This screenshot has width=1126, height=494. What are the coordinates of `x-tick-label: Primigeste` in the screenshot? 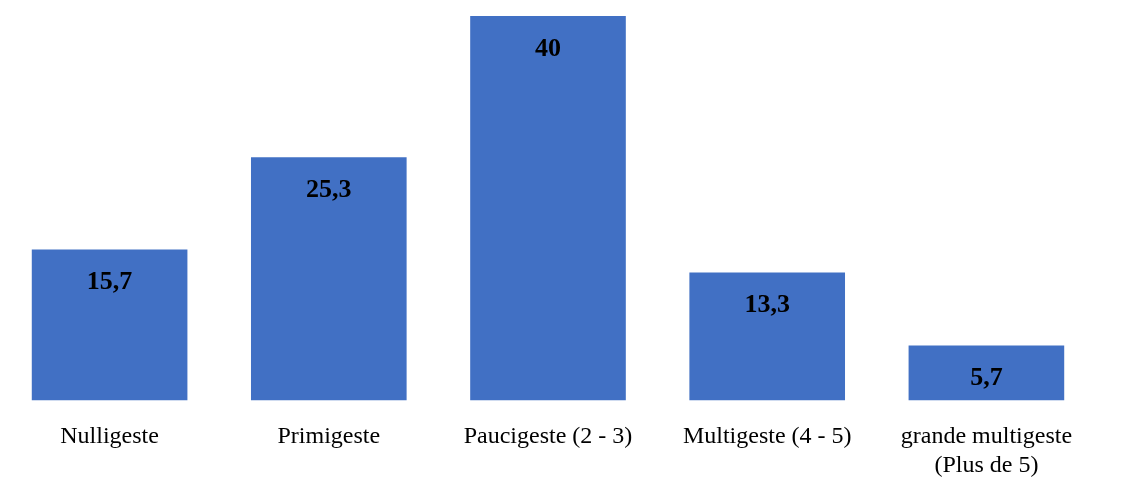 It's located at (329, 435).